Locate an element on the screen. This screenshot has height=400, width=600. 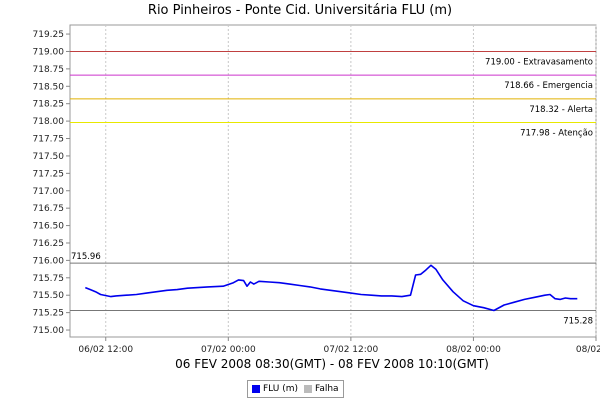
y-tick-label: 717.00 is located at coordinates (49, 192).